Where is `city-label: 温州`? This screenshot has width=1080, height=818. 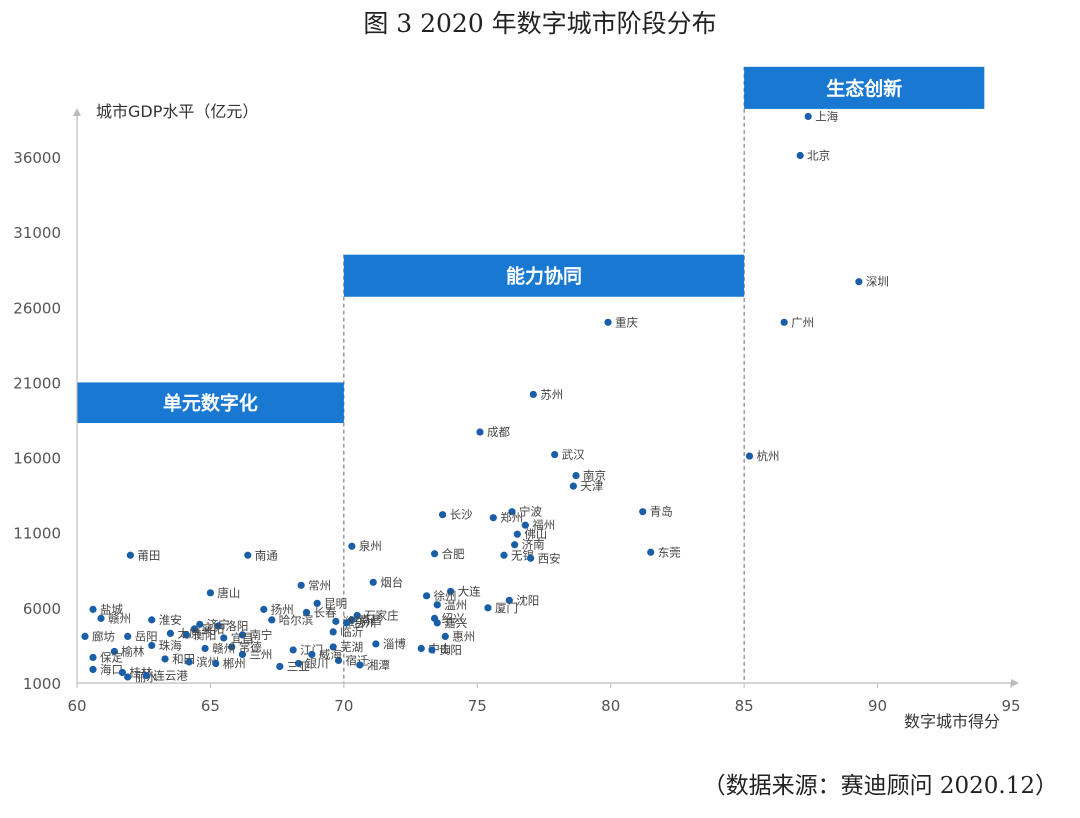
city-label: 温州 is located at coordinates (455, 605).